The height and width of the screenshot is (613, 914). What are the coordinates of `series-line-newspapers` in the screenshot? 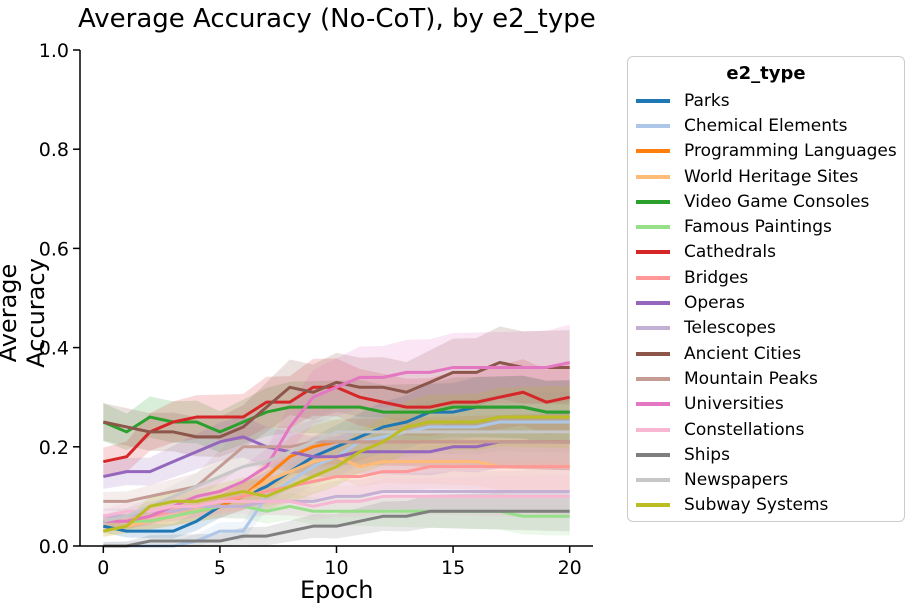 It's located at (336, 476).